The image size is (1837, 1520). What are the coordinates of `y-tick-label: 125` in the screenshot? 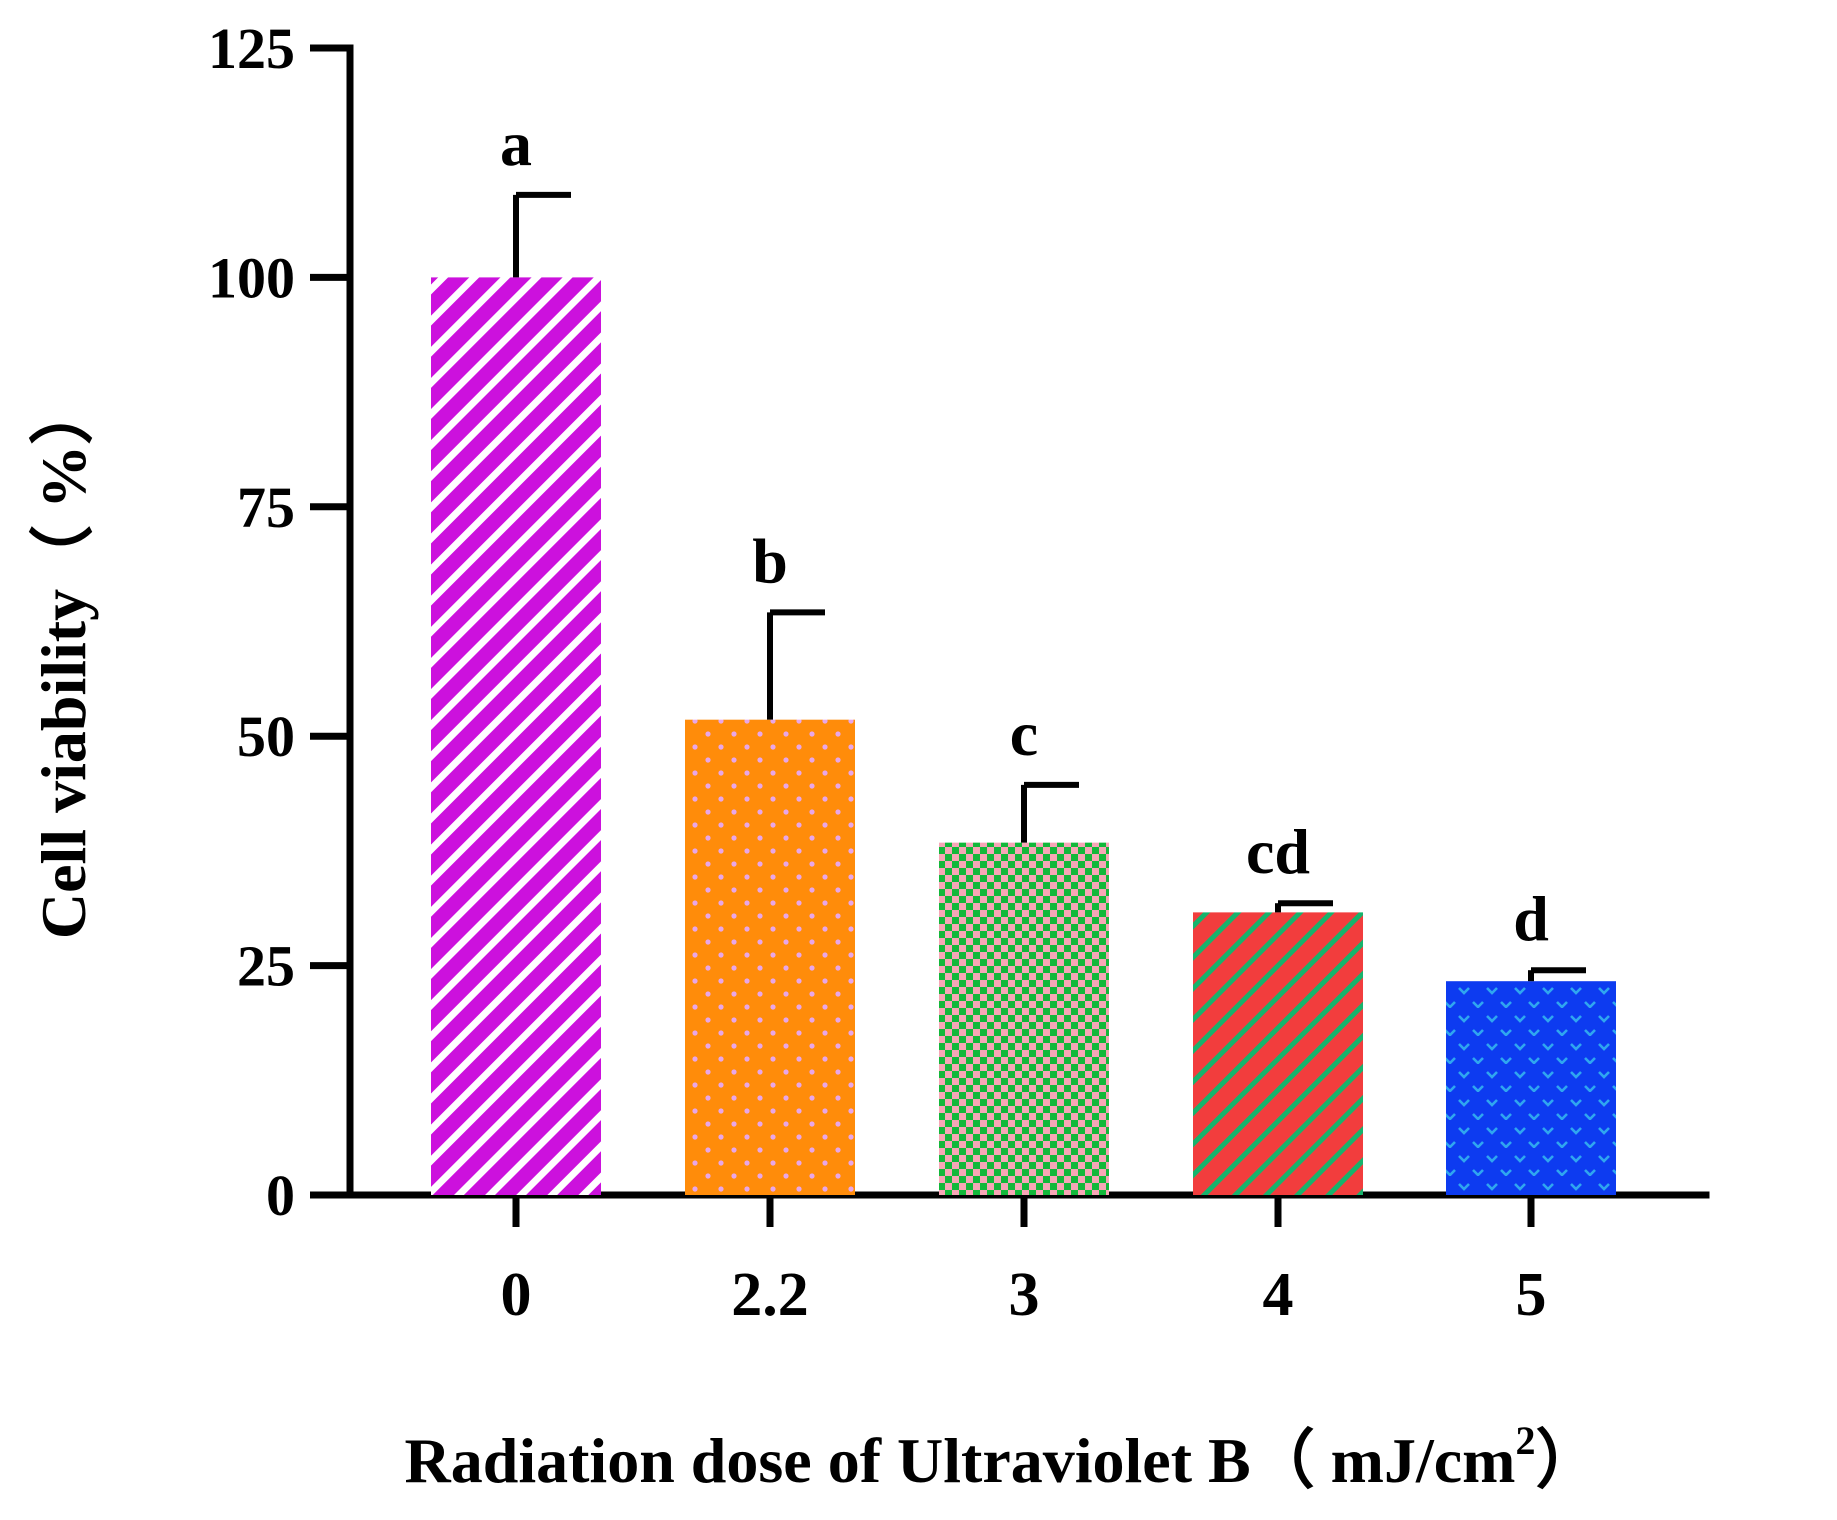 It's located at (251, 48).